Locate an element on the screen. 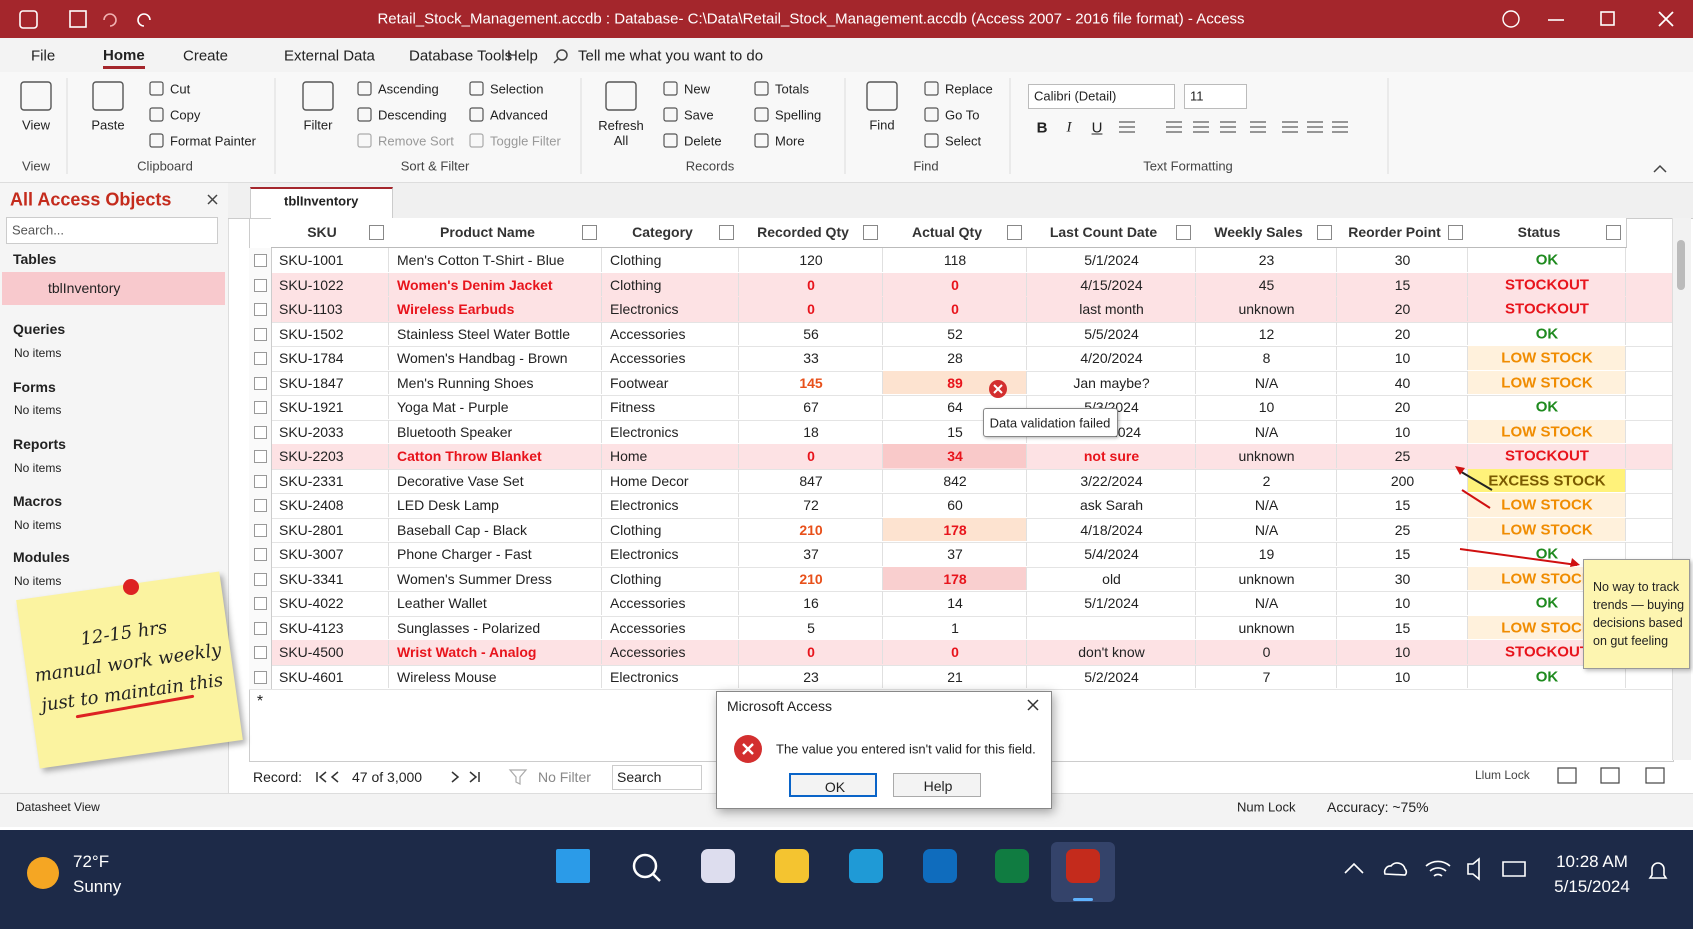 This screenshot has width=1693, height=929. font-name: Calibri (Detail) is located at coordinates (1075, 96).